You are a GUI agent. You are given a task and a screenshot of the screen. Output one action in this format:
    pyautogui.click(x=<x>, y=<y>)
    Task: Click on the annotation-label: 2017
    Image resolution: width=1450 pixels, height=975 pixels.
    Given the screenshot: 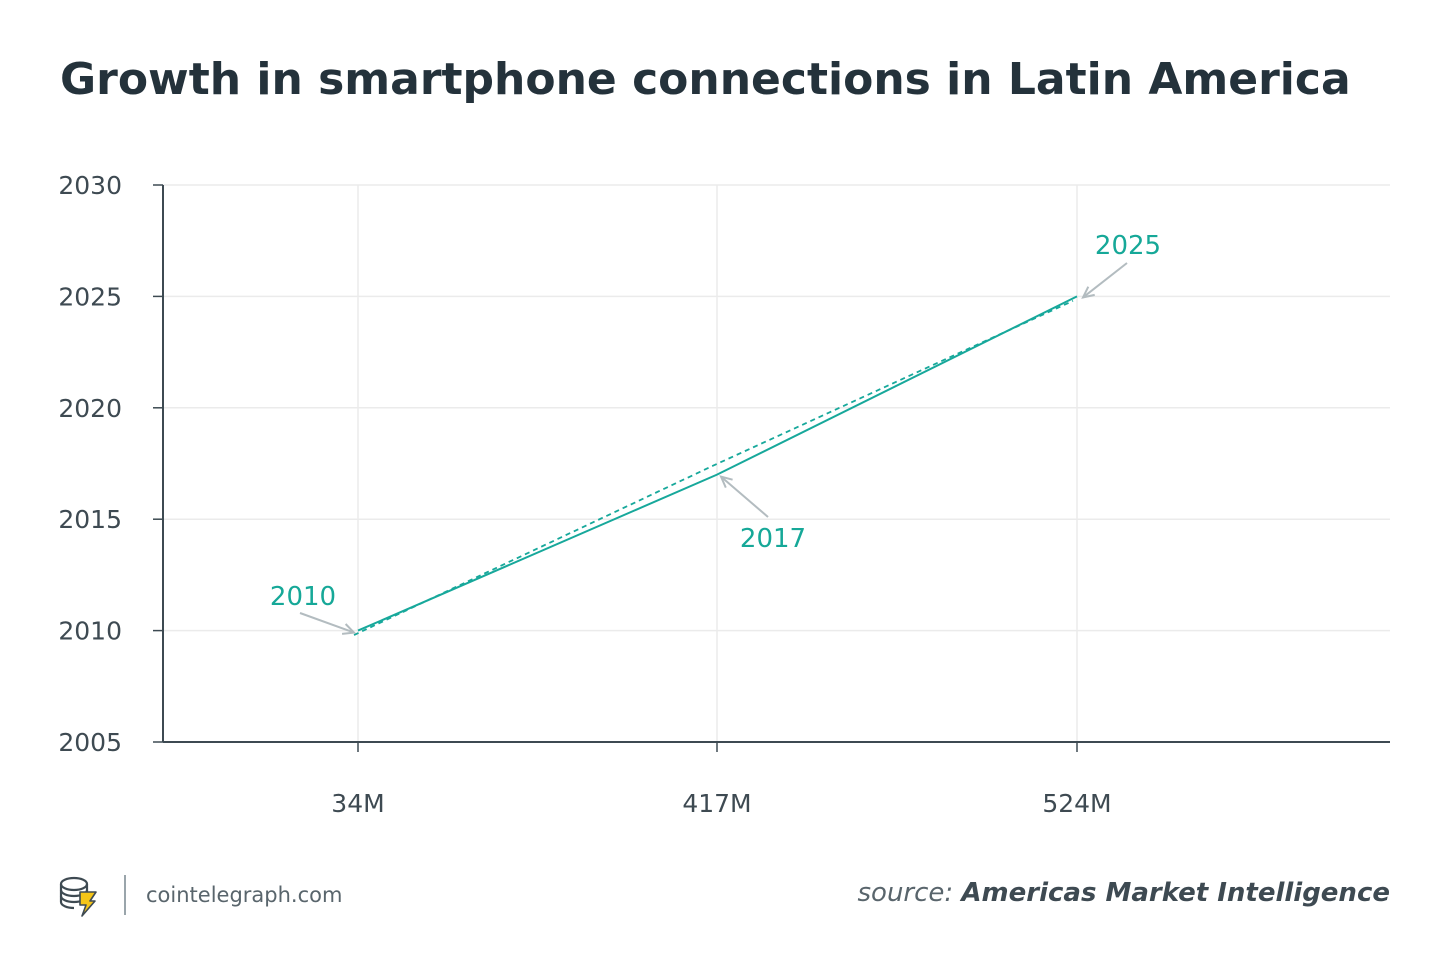 What is the action you would take?
    pyautogui.click(x=773, y=539)
    